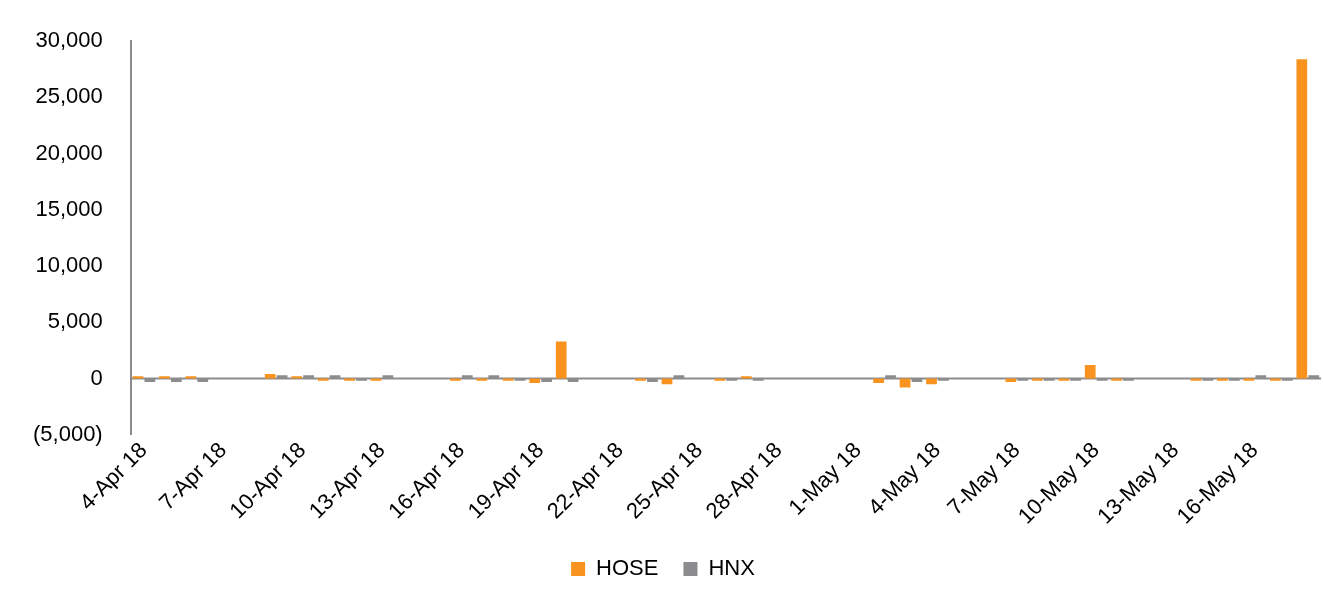  Describe the element at coordinates (69, 265) in the screenshot. I see `y-tick-label: 10,000` at that location.